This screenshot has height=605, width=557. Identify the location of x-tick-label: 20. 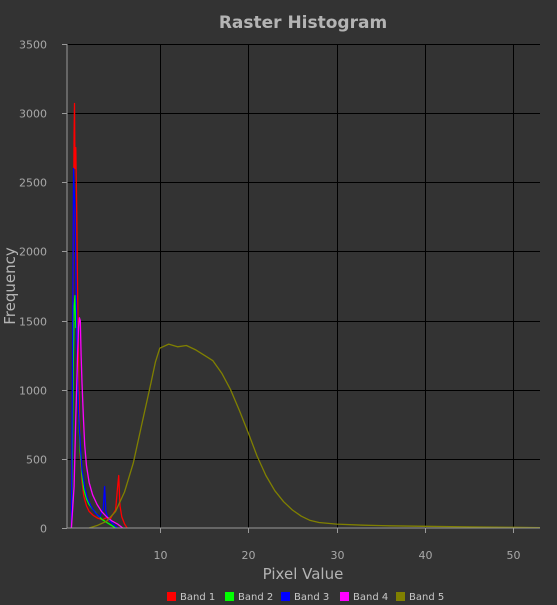
(249, 555).